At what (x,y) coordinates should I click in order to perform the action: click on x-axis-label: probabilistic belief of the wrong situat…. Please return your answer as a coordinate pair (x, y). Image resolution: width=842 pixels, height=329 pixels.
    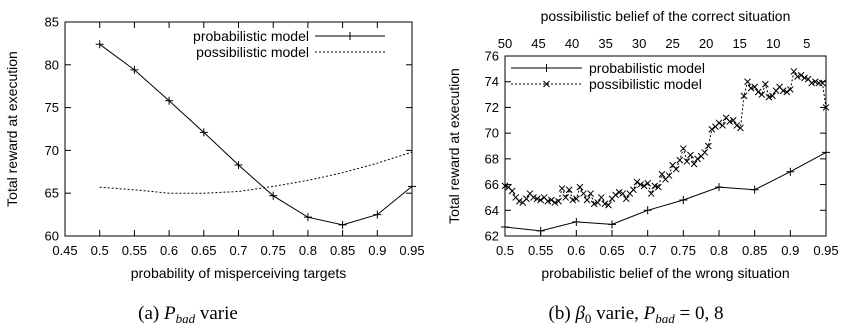
    Looking at the image, I should click on (665, 273).